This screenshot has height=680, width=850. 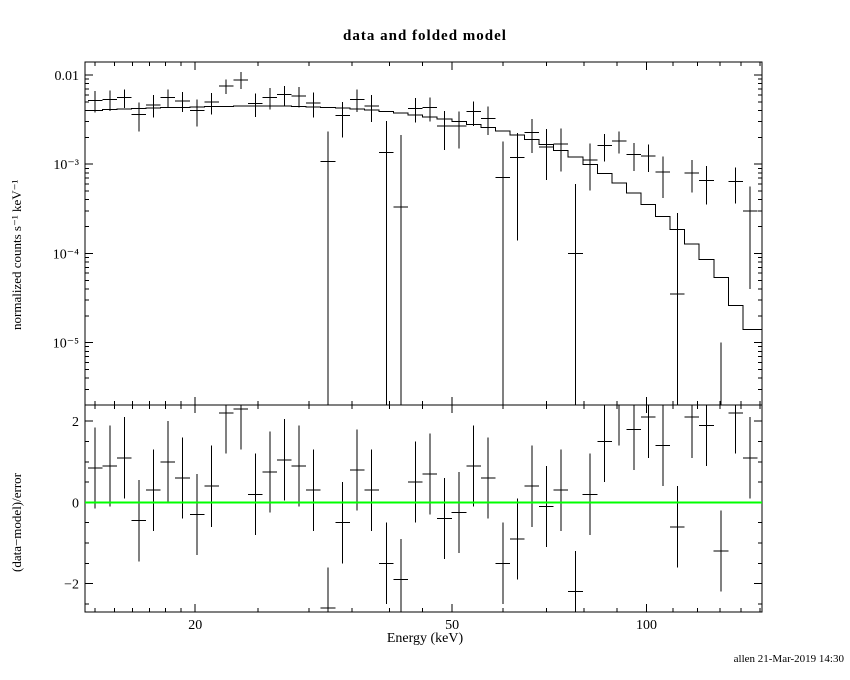 I want to click on tick-label: 0, so click(x=75, y=503).